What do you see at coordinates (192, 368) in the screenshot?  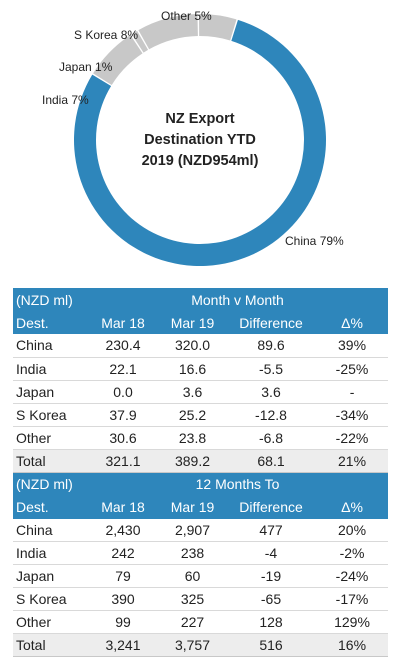 I see `cell-value: 16.6` at bounding box center [192, 368].